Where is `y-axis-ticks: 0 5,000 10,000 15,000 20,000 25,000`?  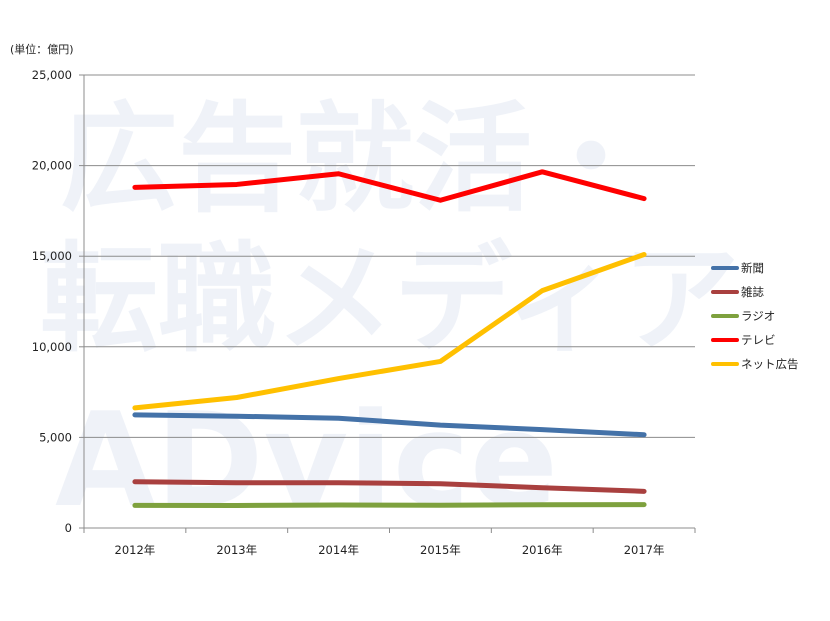
y-axis-ticks: 0 5,000 10,000 15,000 20,000 25,000 is located at coordinates (58, 301).